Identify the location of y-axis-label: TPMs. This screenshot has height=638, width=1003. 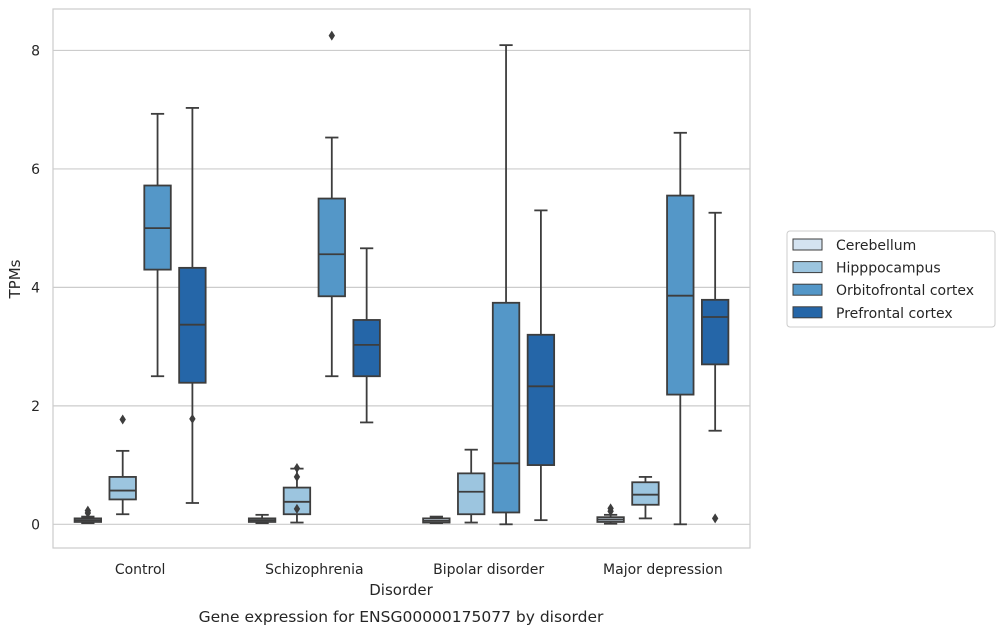
(15, 279).